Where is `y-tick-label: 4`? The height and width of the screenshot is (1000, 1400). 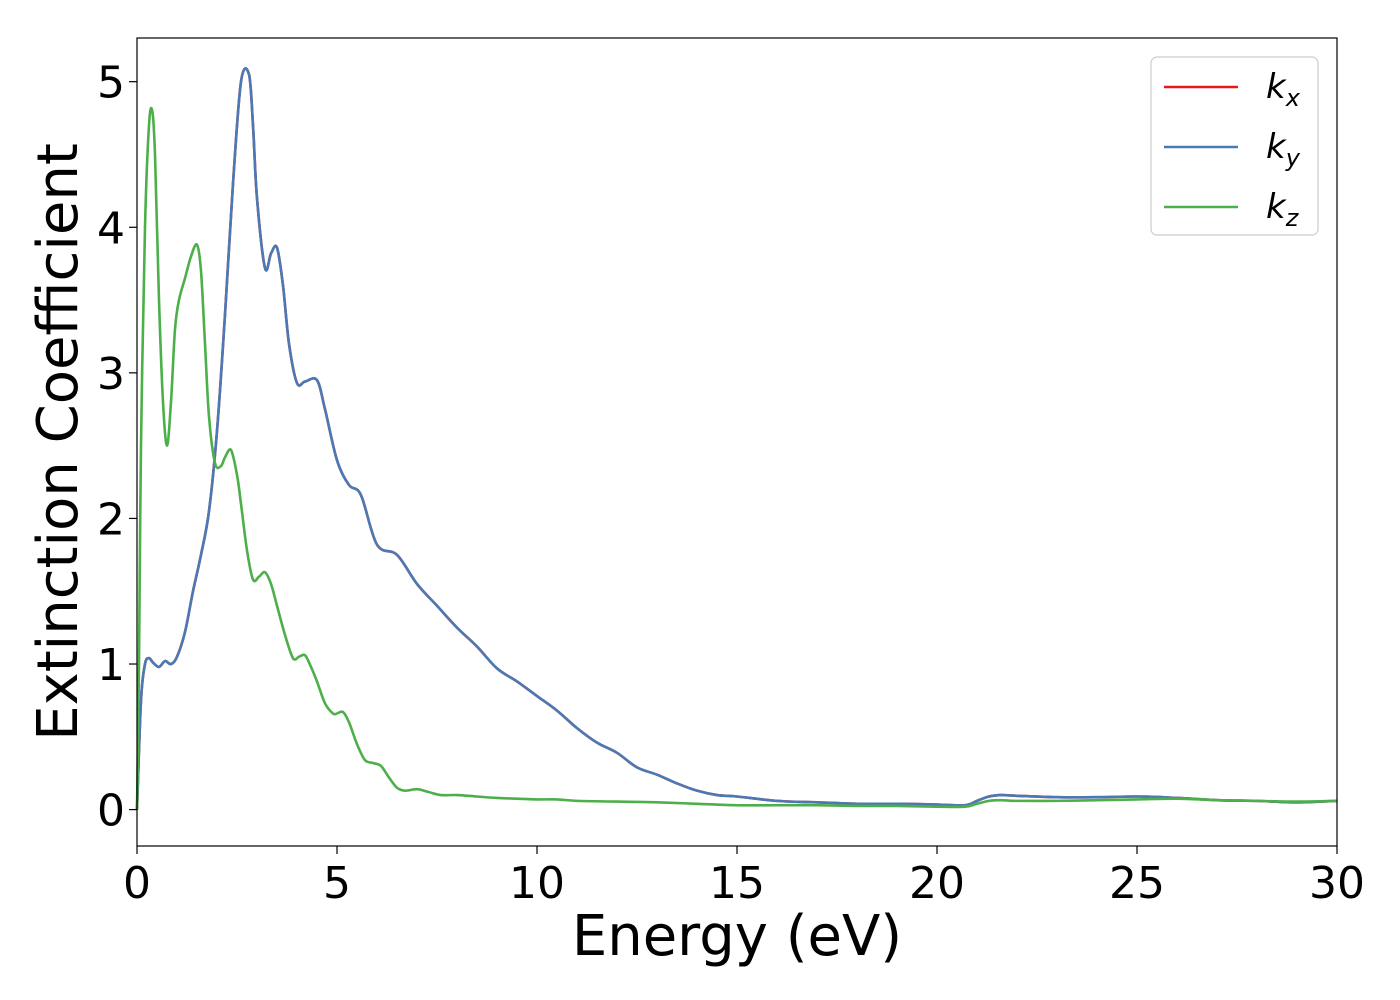
y-tick-label: 4 is located at coordinates (111, 228).